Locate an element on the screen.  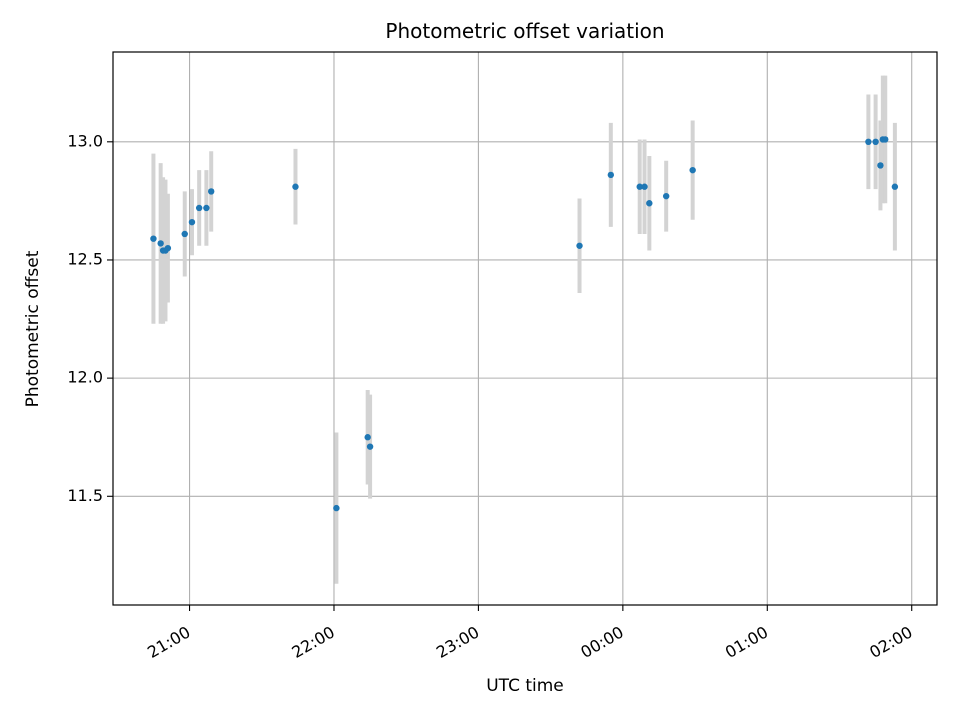
x-axis-title: UTC time is located at coordinates (525, 686).